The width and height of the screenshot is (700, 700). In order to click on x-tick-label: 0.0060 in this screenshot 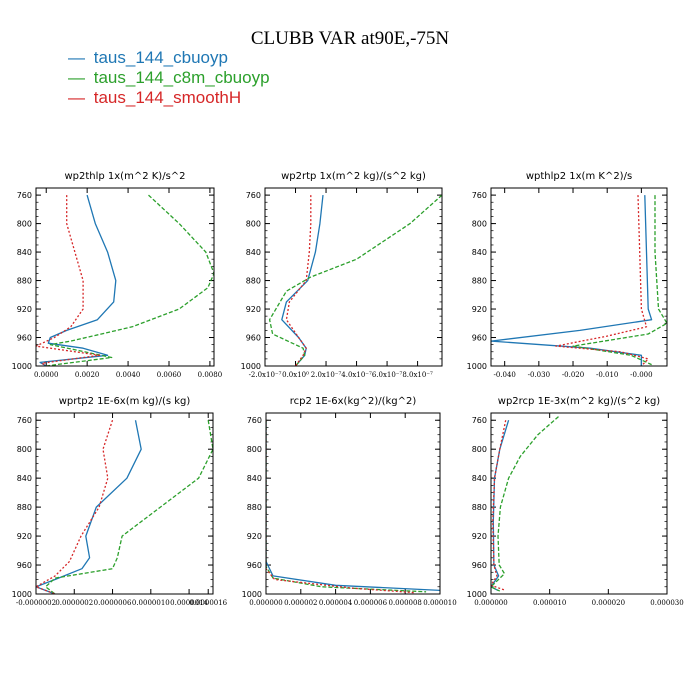, I will do `click(169, 375)`.